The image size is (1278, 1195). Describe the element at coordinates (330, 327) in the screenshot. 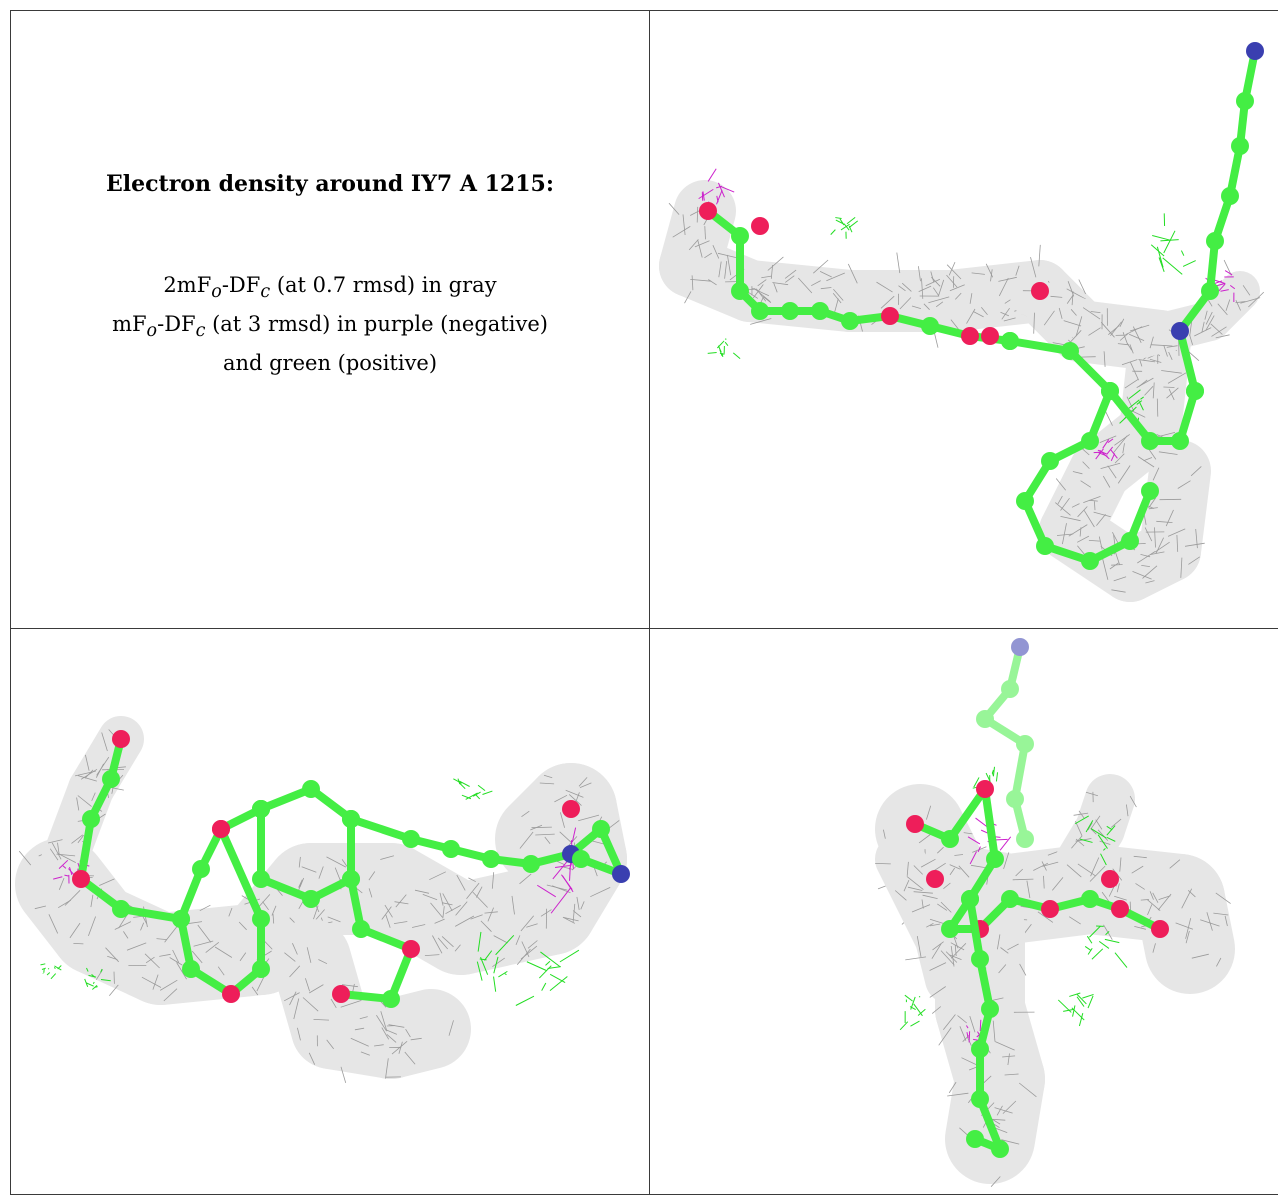

I see `caption-line-fo-fc: mFo-DFc (at 3 rmsd) in purple (negative)` at that location.